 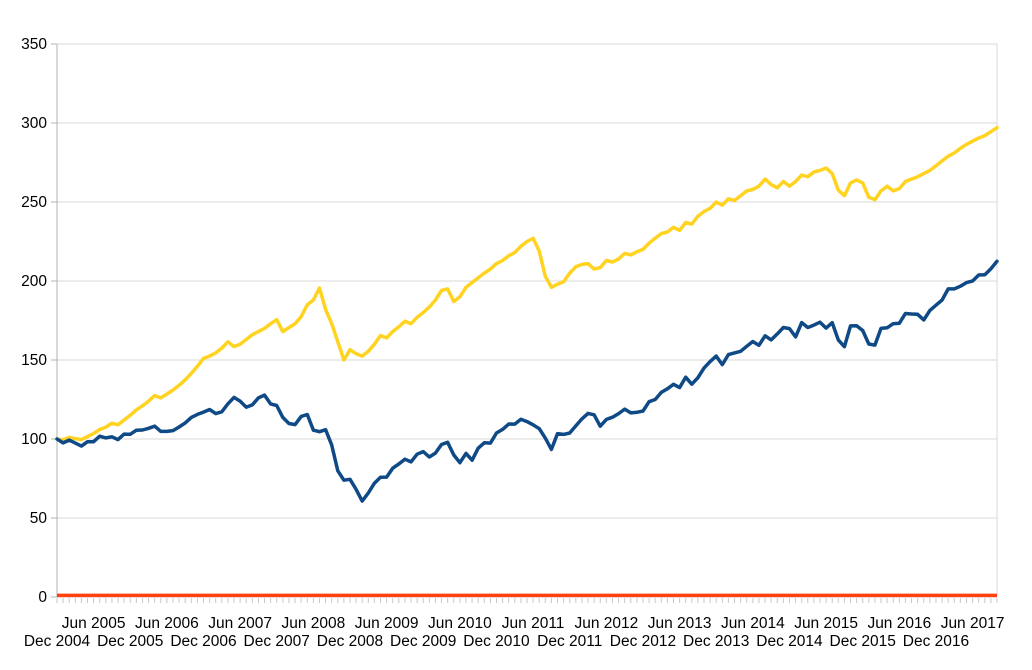 I want to click on x-axis-label-Dec-2008: Dec 2008, so click(x=350, y=641).